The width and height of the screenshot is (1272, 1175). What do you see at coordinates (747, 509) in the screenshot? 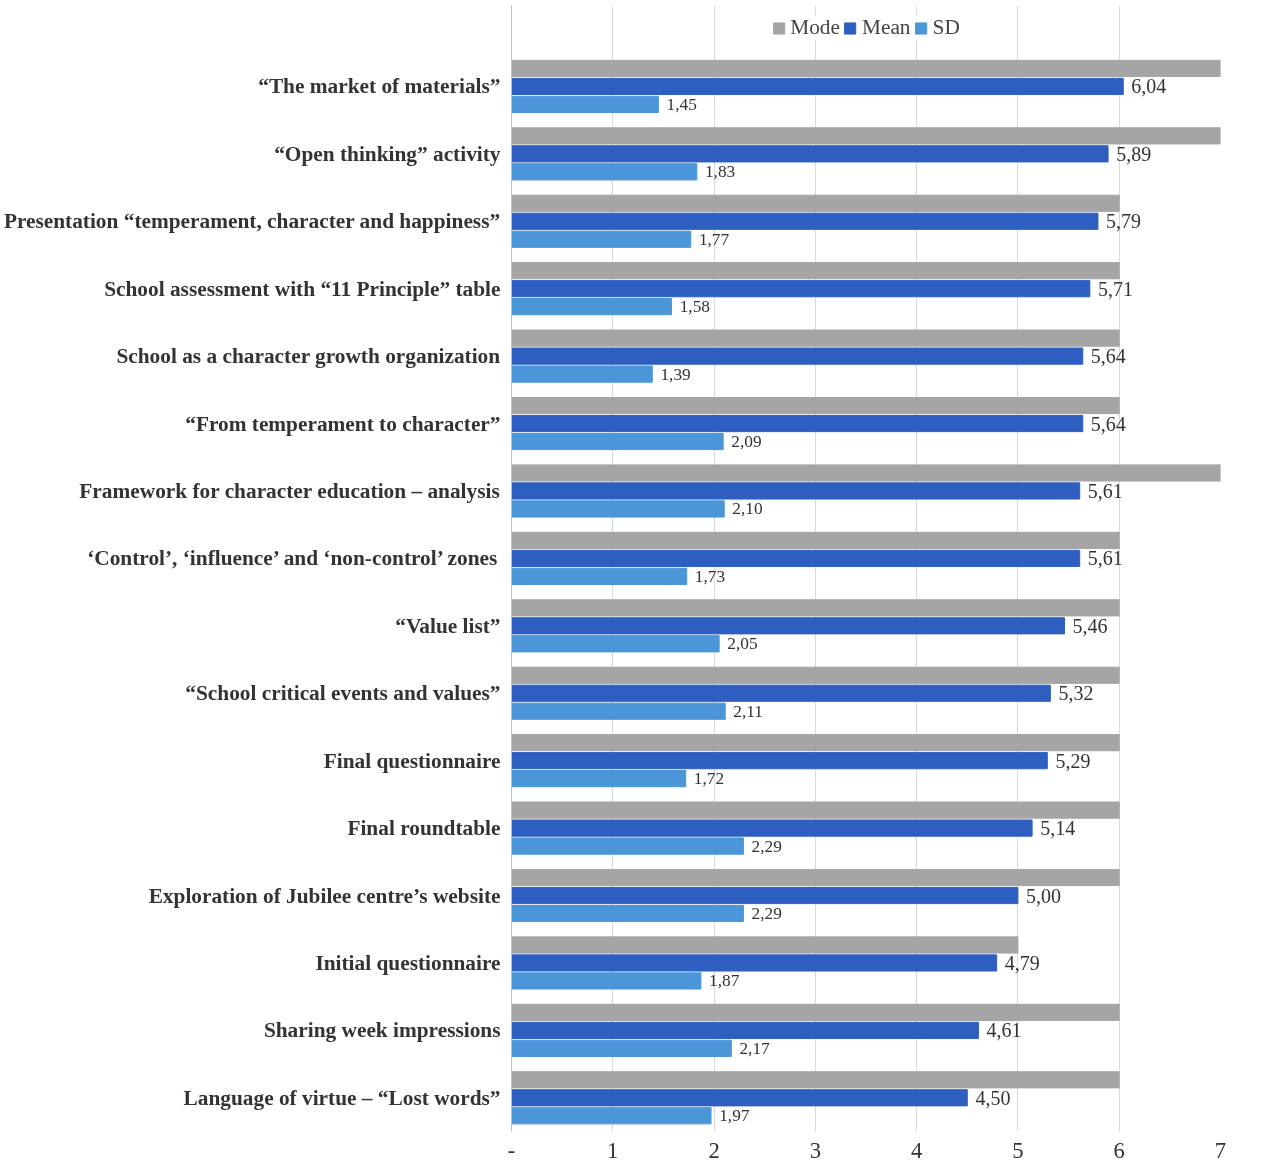
I see `data-label: 2,10` at bounding box center [747, 509].